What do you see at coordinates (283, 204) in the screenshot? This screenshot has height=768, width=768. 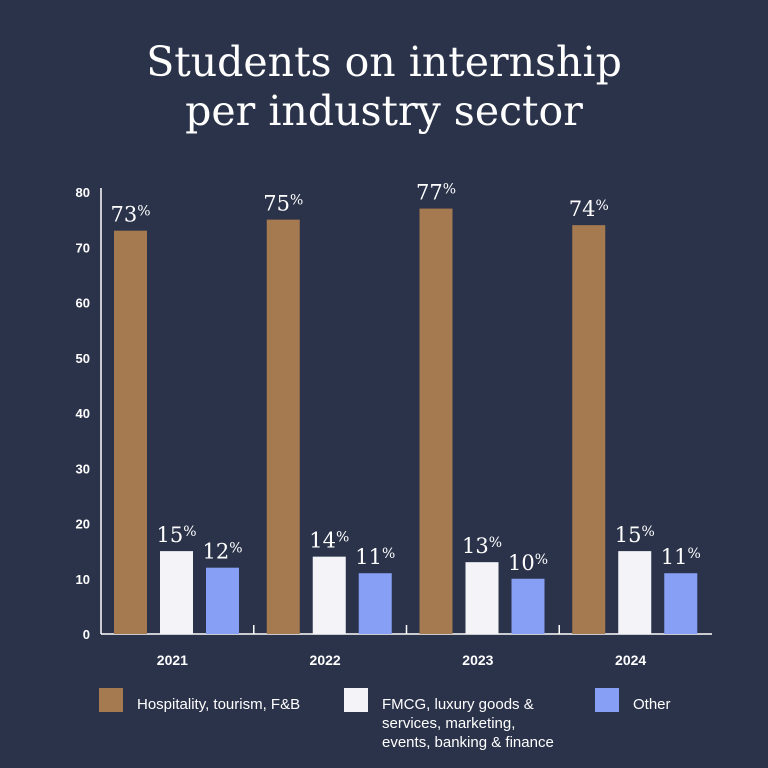 I see `data-label: 75%` at bounding box center [283, 204].